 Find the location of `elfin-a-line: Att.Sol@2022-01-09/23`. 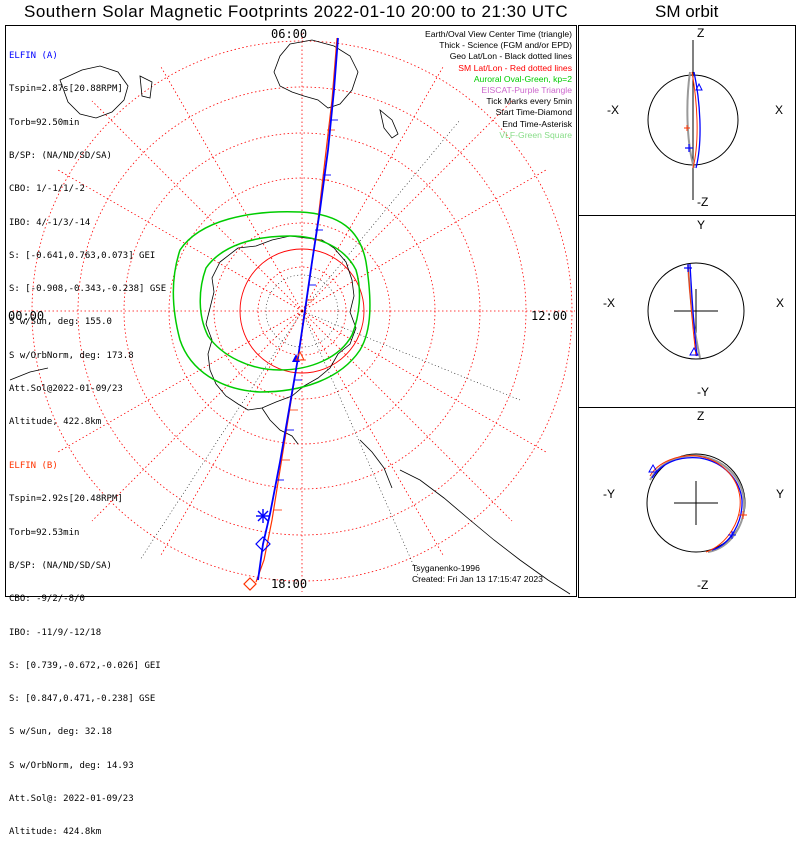

elfin-a-line: Att.Sol@2022-01-09/23 is located at coordinates (66, 389).